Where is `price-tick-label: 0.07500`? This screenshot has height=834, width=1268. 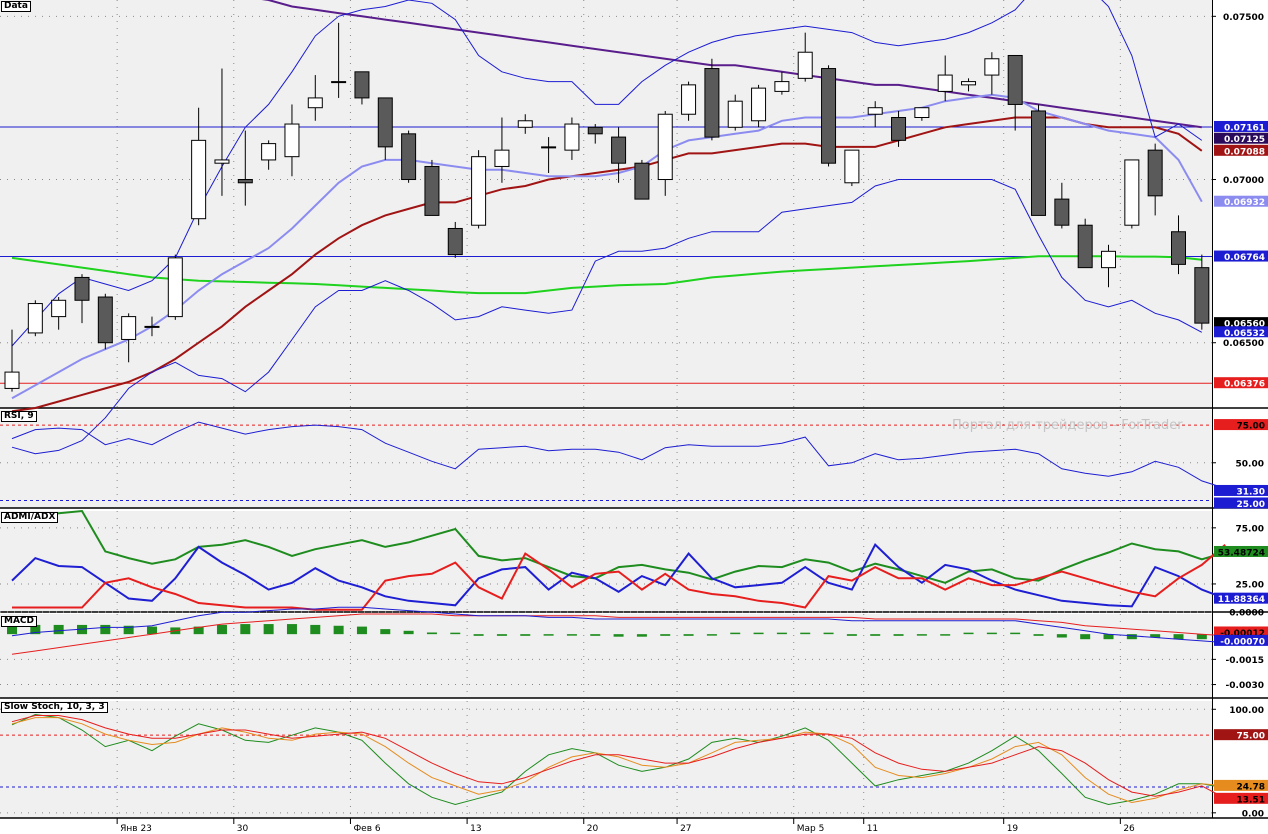
price-tick-label: 0.07500 is located at coordinates (1243, 18).